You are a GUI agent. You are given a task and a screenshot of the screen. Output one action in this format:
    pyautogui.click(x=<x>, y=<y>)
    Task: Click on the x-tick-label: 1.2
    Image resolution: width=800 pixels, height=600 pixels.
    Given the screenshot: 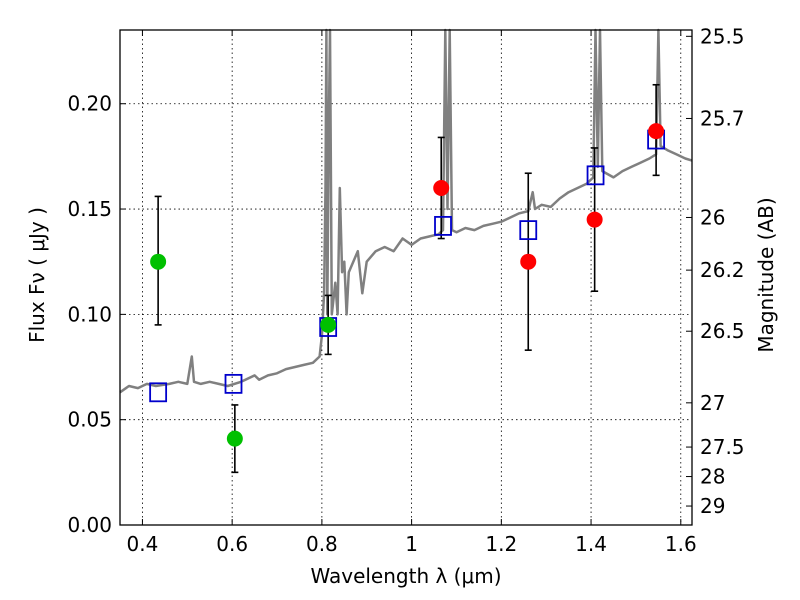 What is the action you would take?
    pyautogui.click(x=501, y=544)
    